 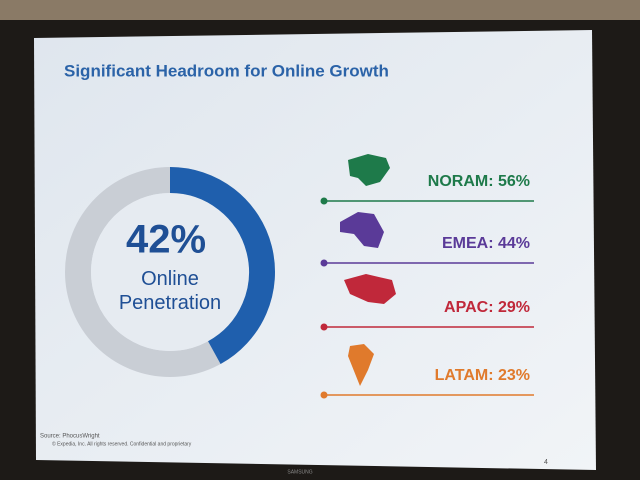 What do you see at coordinates (299, 472) in the screenshot?
I see `brand: SAMSUNG` at bounding box center [299, 472].